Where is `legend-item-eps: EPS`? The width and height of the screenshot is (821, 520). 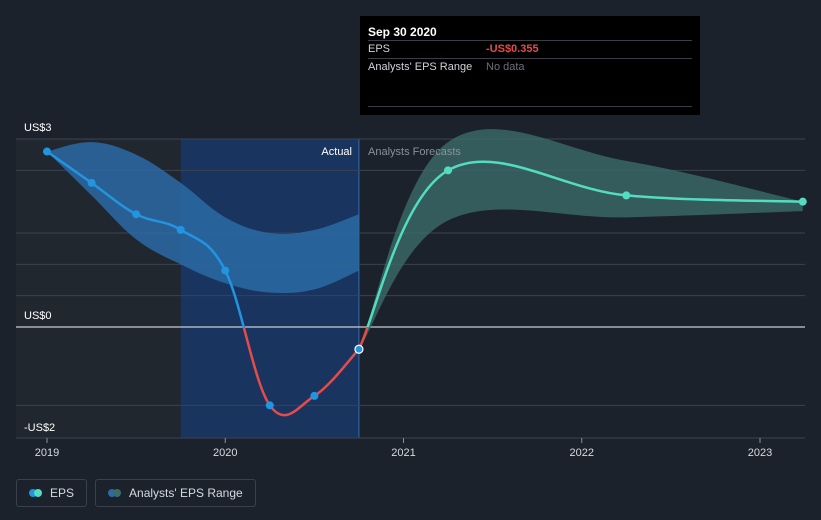 legend-item-eps: EPS is located at coordinates (52, 493).